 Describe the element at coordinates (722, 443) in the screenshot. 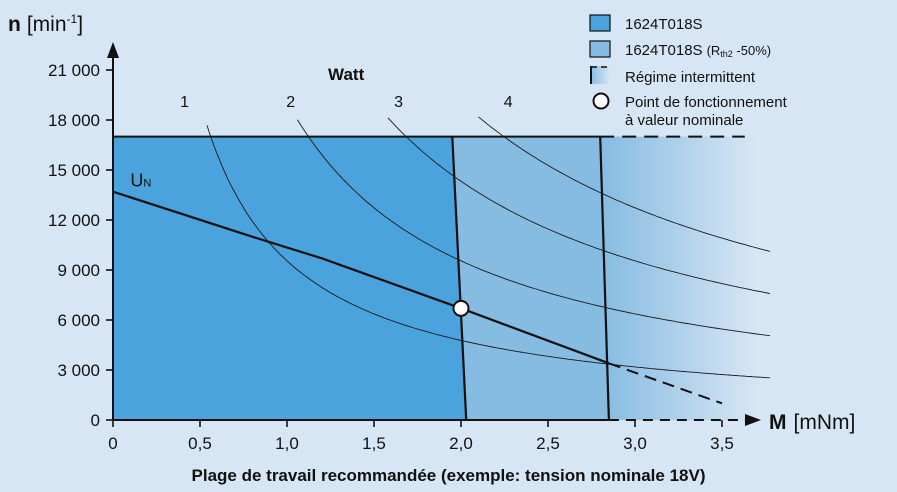

I see `x-tick-label: 3,5` at that location.